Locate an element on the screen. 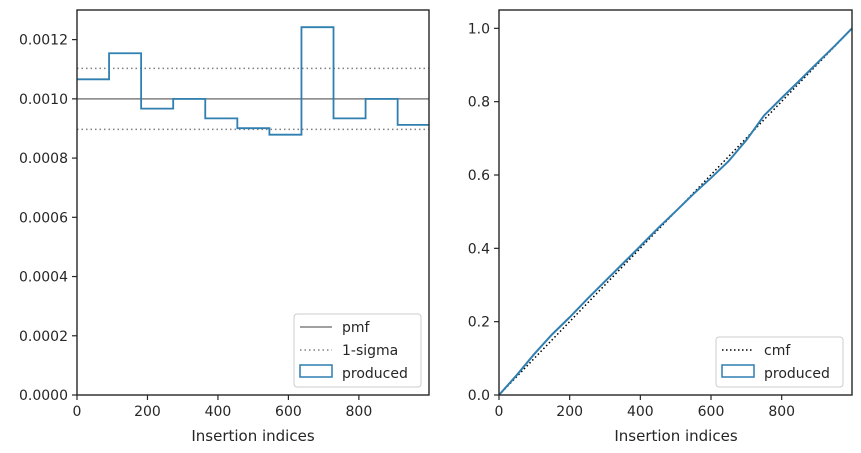 The image size is (861, 453). y-tick-label: 0.8 is located at coordinates (479, 103).